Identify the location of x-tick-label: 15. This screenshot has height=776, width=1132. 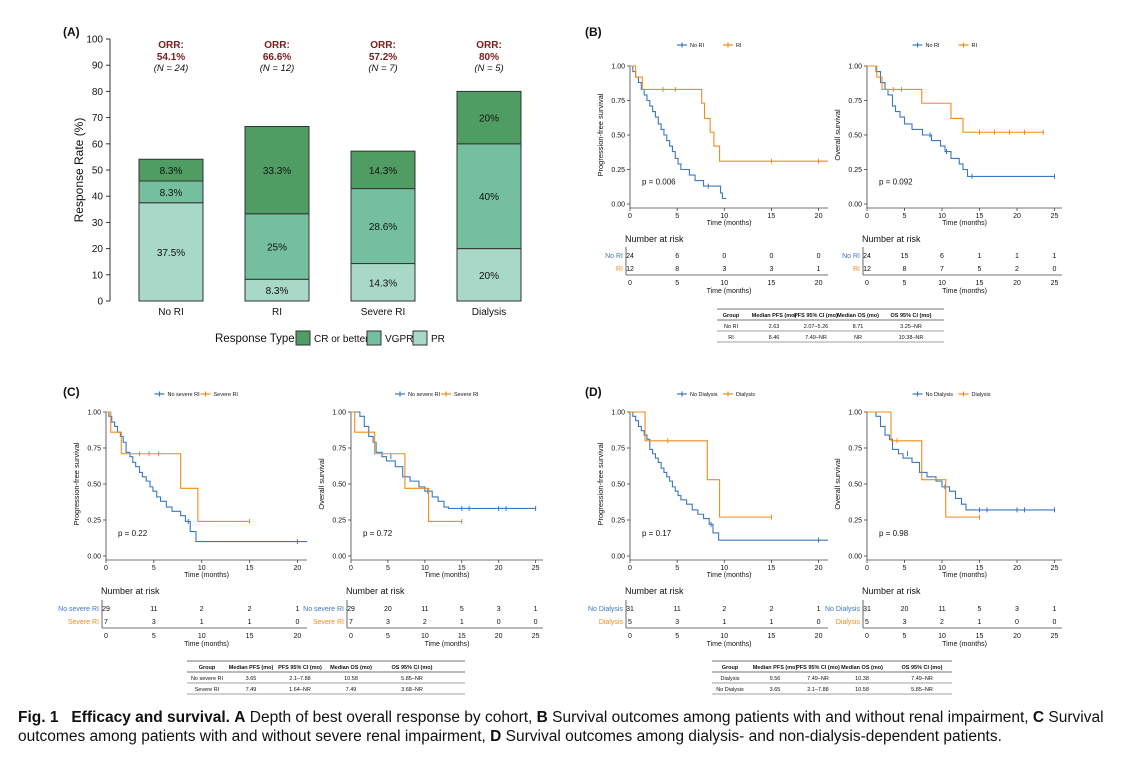
(462, 568).